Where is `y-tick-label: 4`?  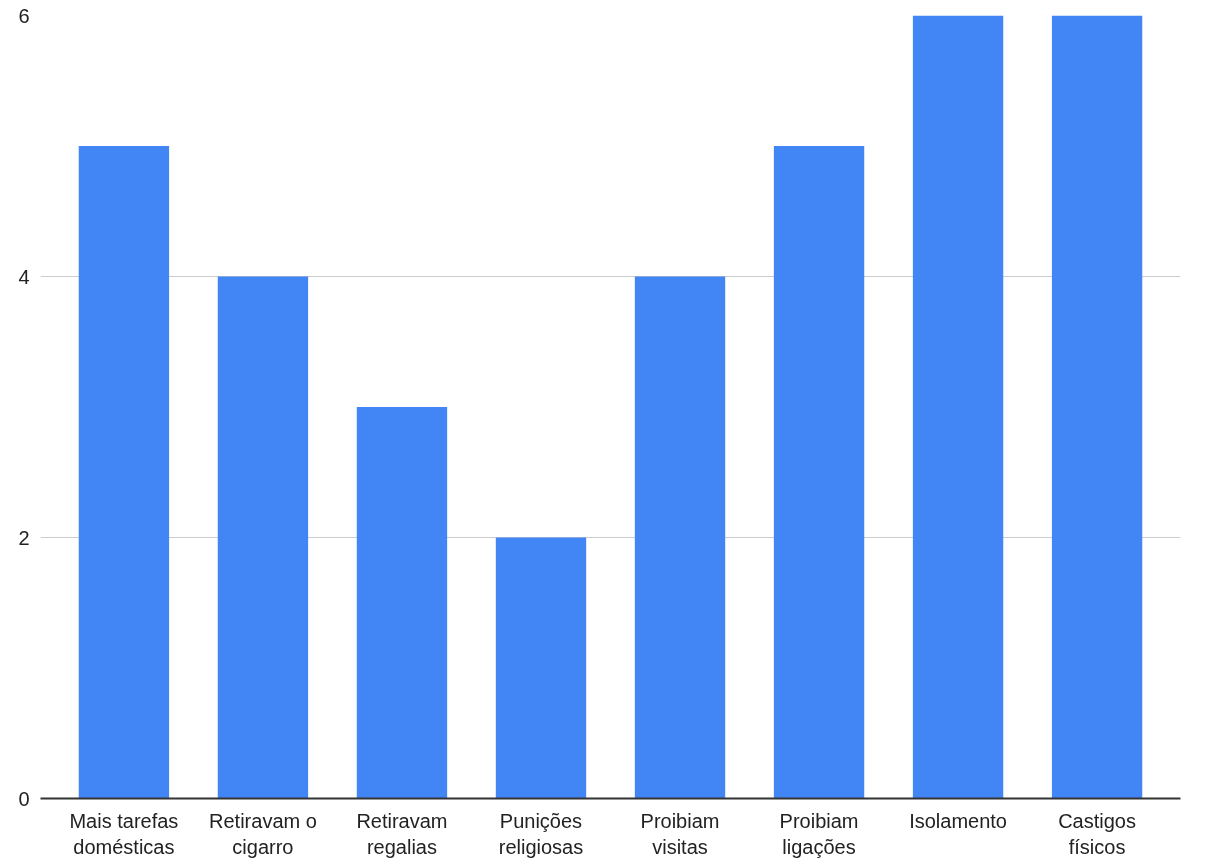
y-tick-label: 4 is located at coordinates (24, 276).